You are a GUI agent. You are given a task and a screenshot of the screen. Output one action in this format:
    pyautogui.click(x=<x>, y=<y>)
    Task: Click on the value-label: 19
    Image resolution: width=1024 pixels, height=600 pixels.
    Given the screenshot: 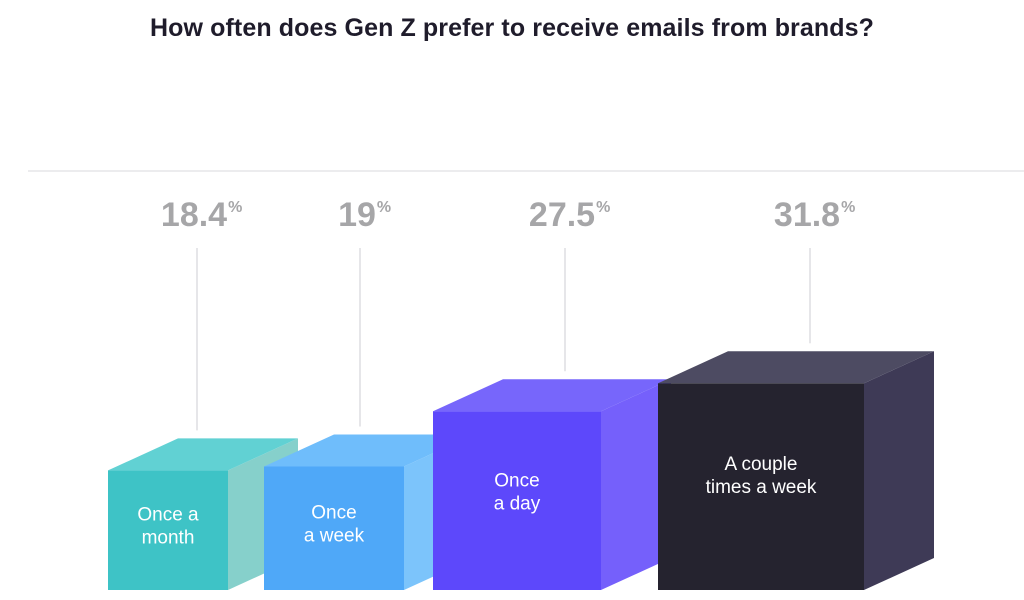 What is the action you would take?
    pyautogui.click(x=357, y=215)
    